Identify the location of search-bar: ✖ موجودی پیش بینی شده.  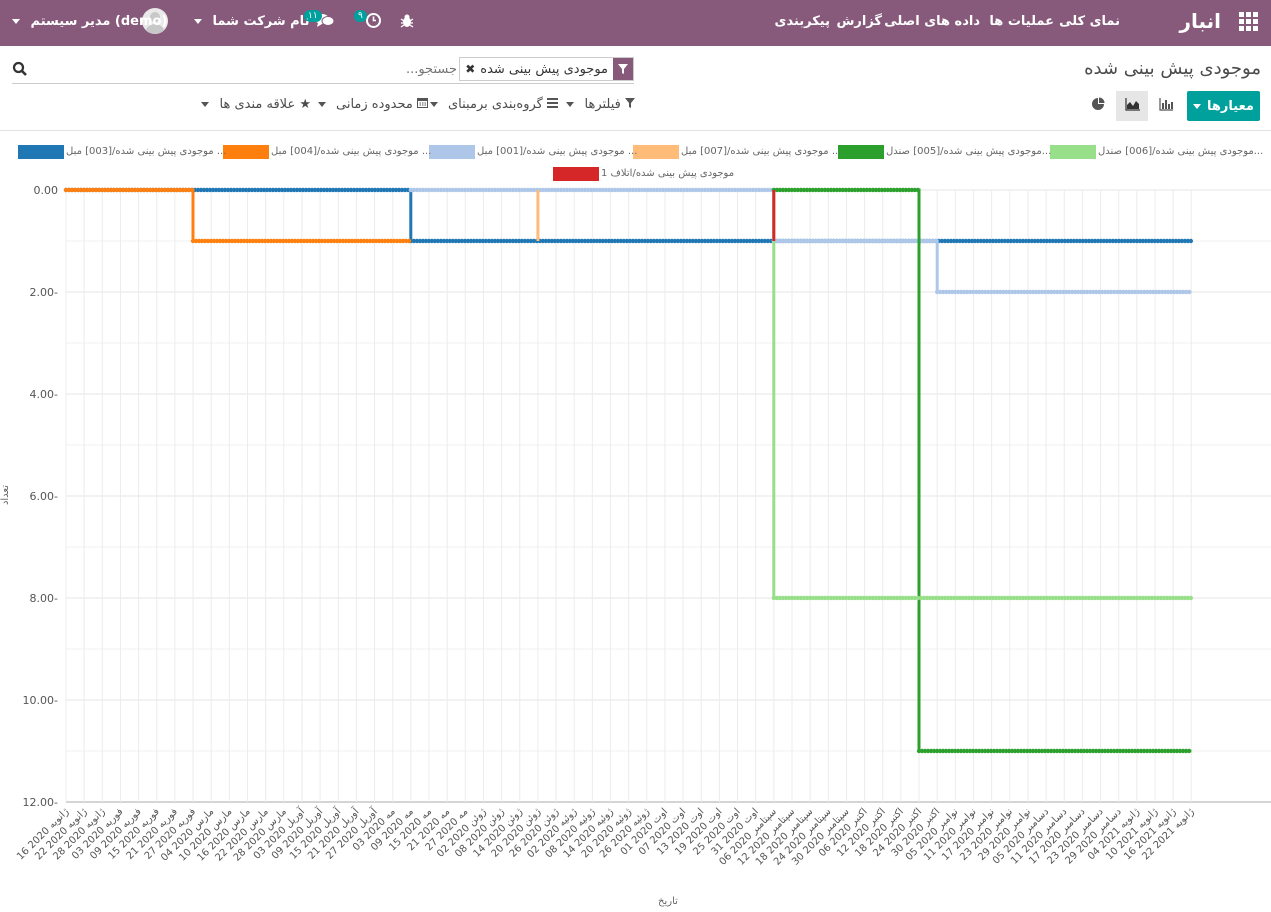
(323, 70).